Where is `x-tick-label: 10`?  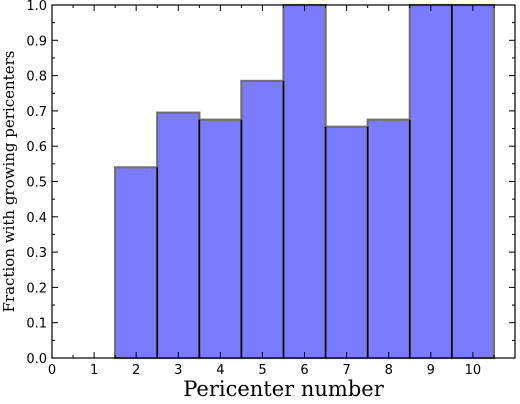 x-tick-label: 10 is located at coordinates (473, 370).